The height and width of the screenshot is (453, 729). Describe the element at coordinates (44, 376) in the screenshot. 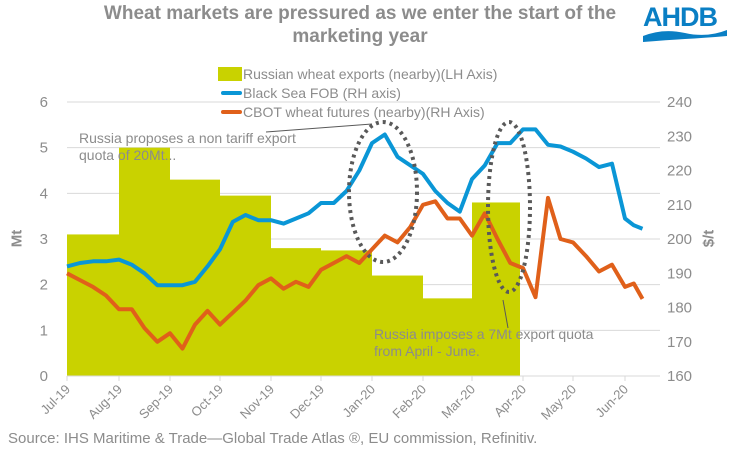

I see `y-left-tick-label: 0` at that location.